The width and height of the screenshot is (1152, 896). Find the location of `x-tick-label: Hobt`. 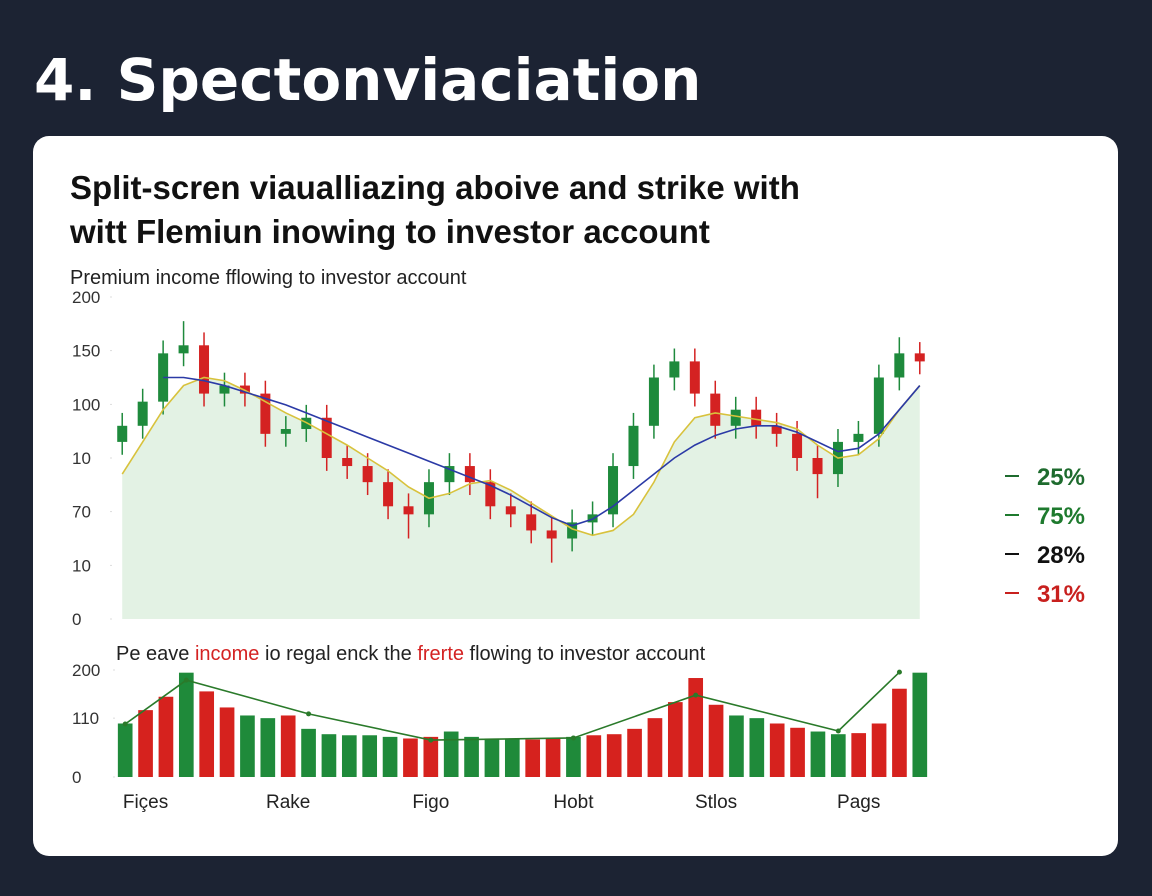

x-tick-label: Hobt is located at coordinates (573, 802).